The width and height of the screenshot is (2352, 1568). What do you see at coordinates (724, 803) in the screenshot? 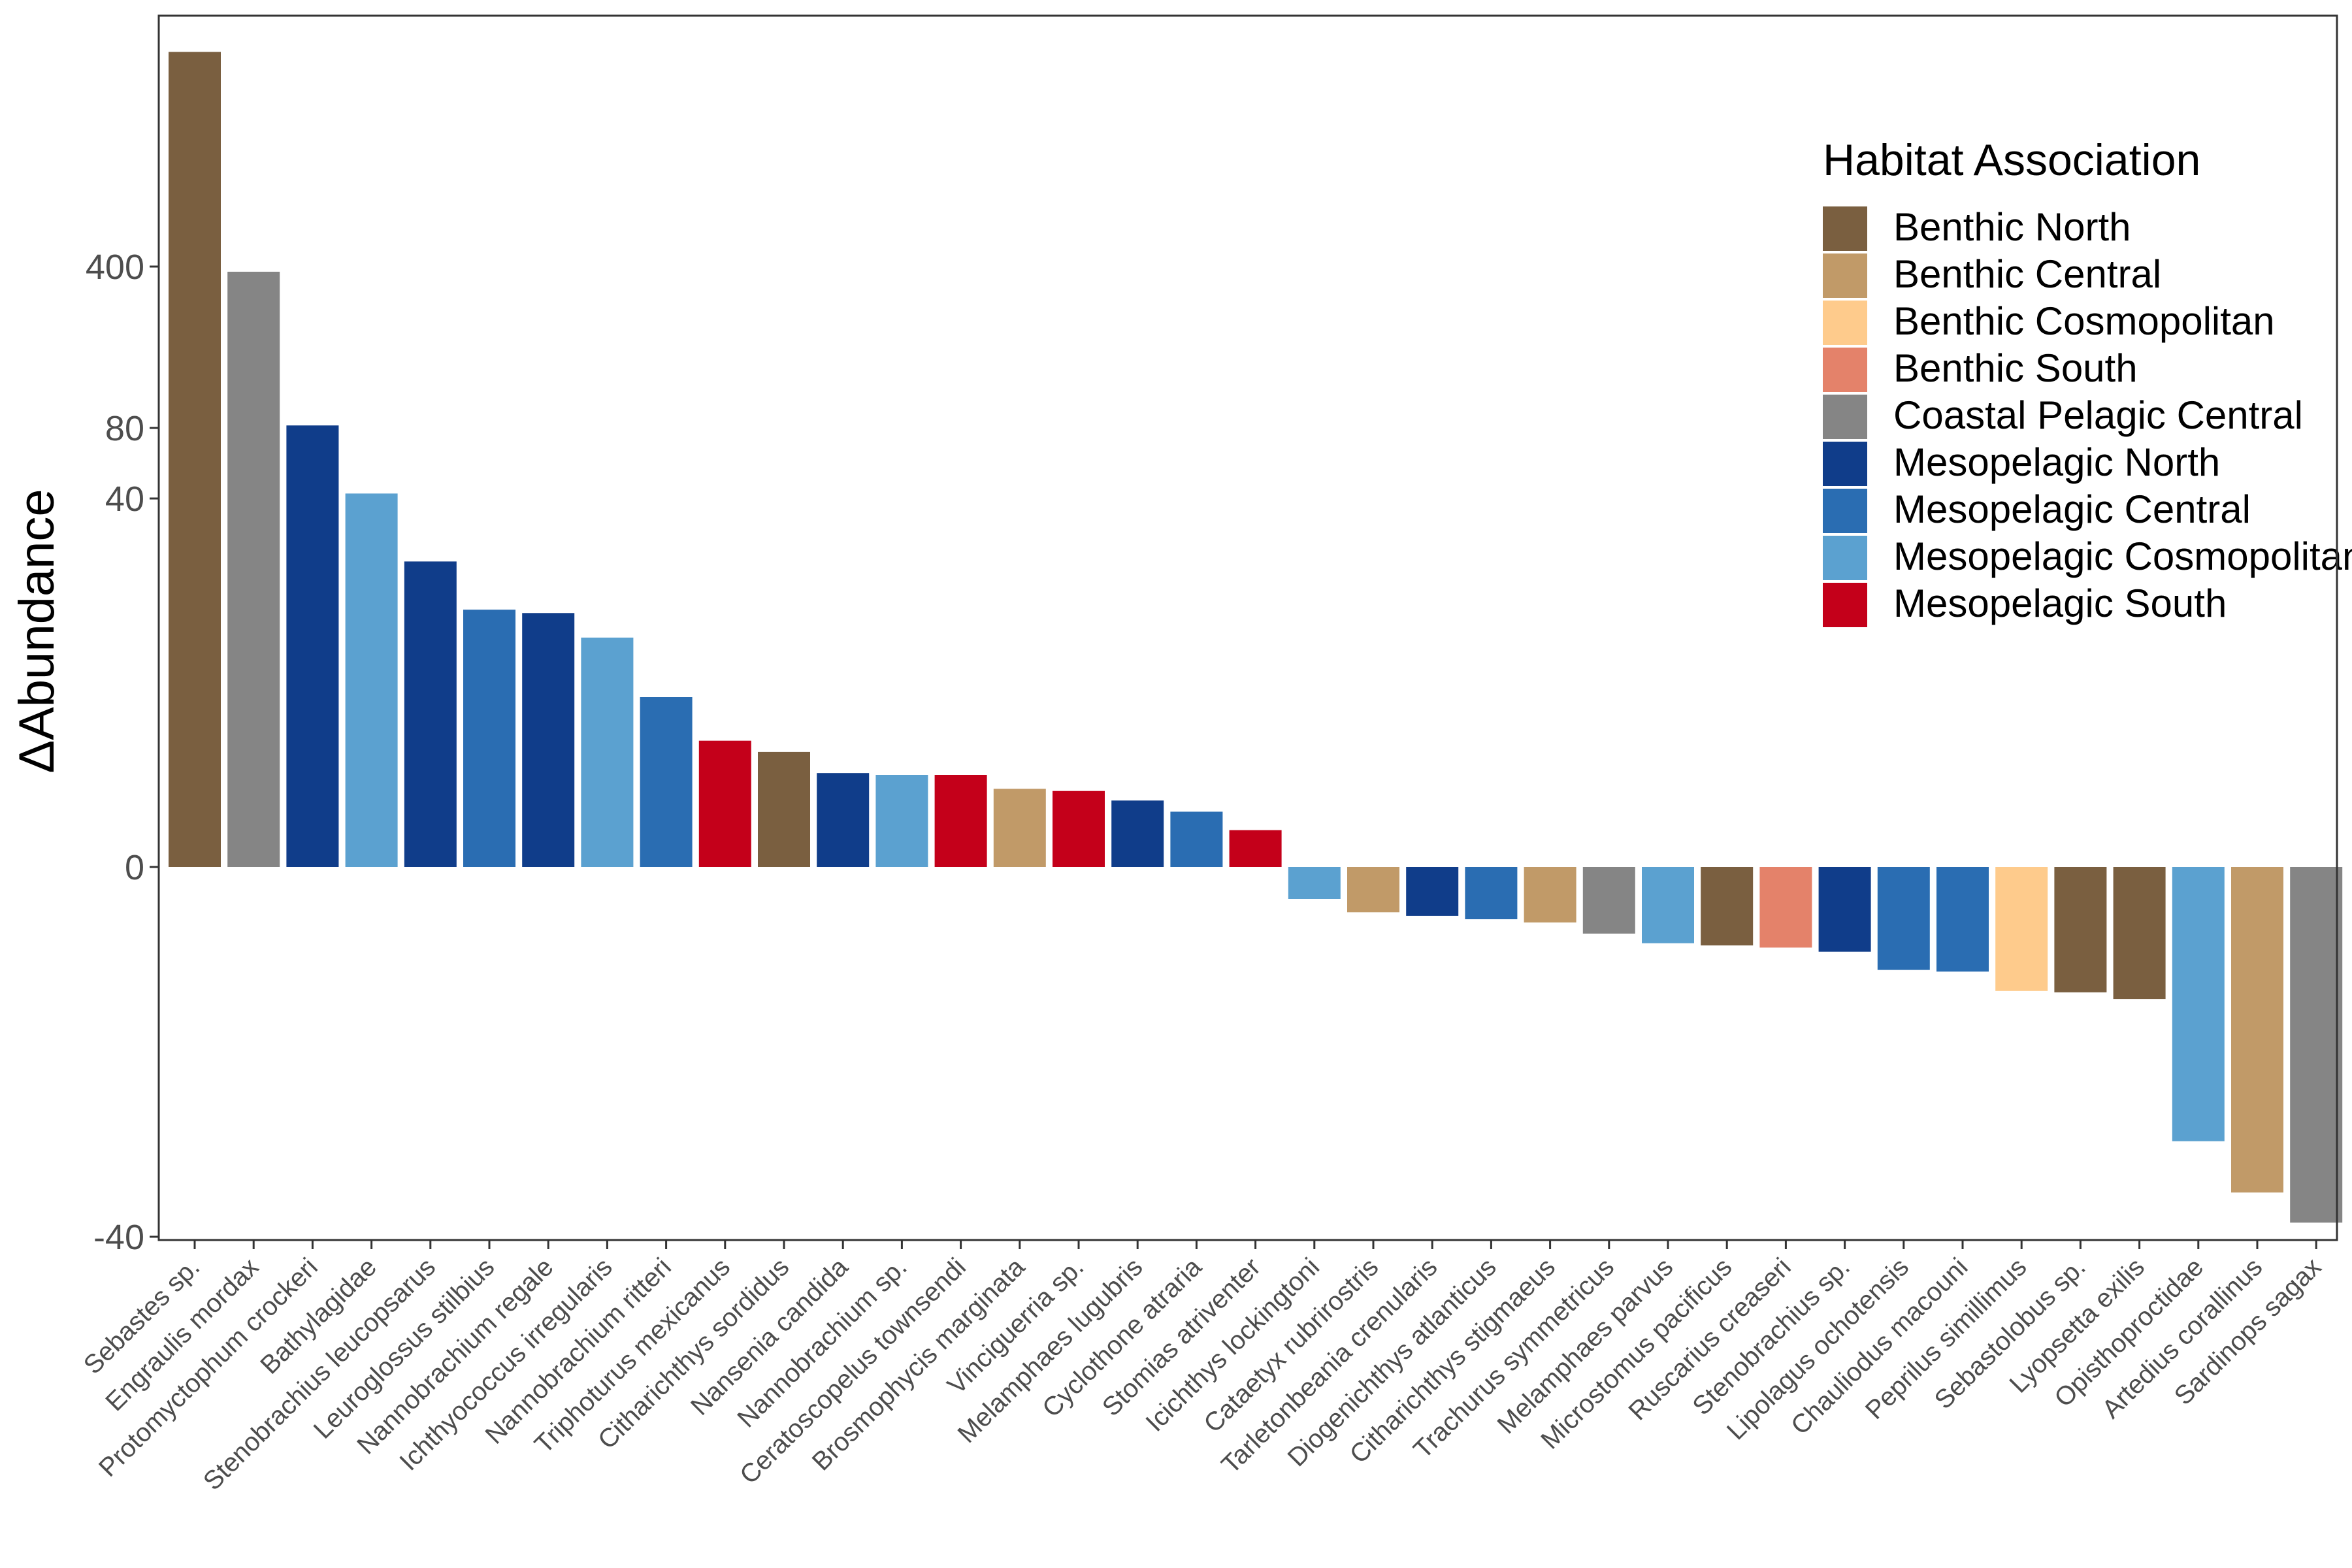
I see `bar-triphoturus-mexicanus` at bounding box center [724, 803].